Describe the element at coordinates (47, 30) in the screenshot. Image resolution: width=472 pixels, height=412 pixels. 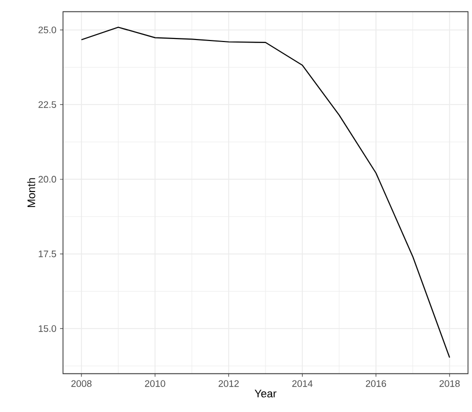
I see `y-tick-label: 25.0` at that location.